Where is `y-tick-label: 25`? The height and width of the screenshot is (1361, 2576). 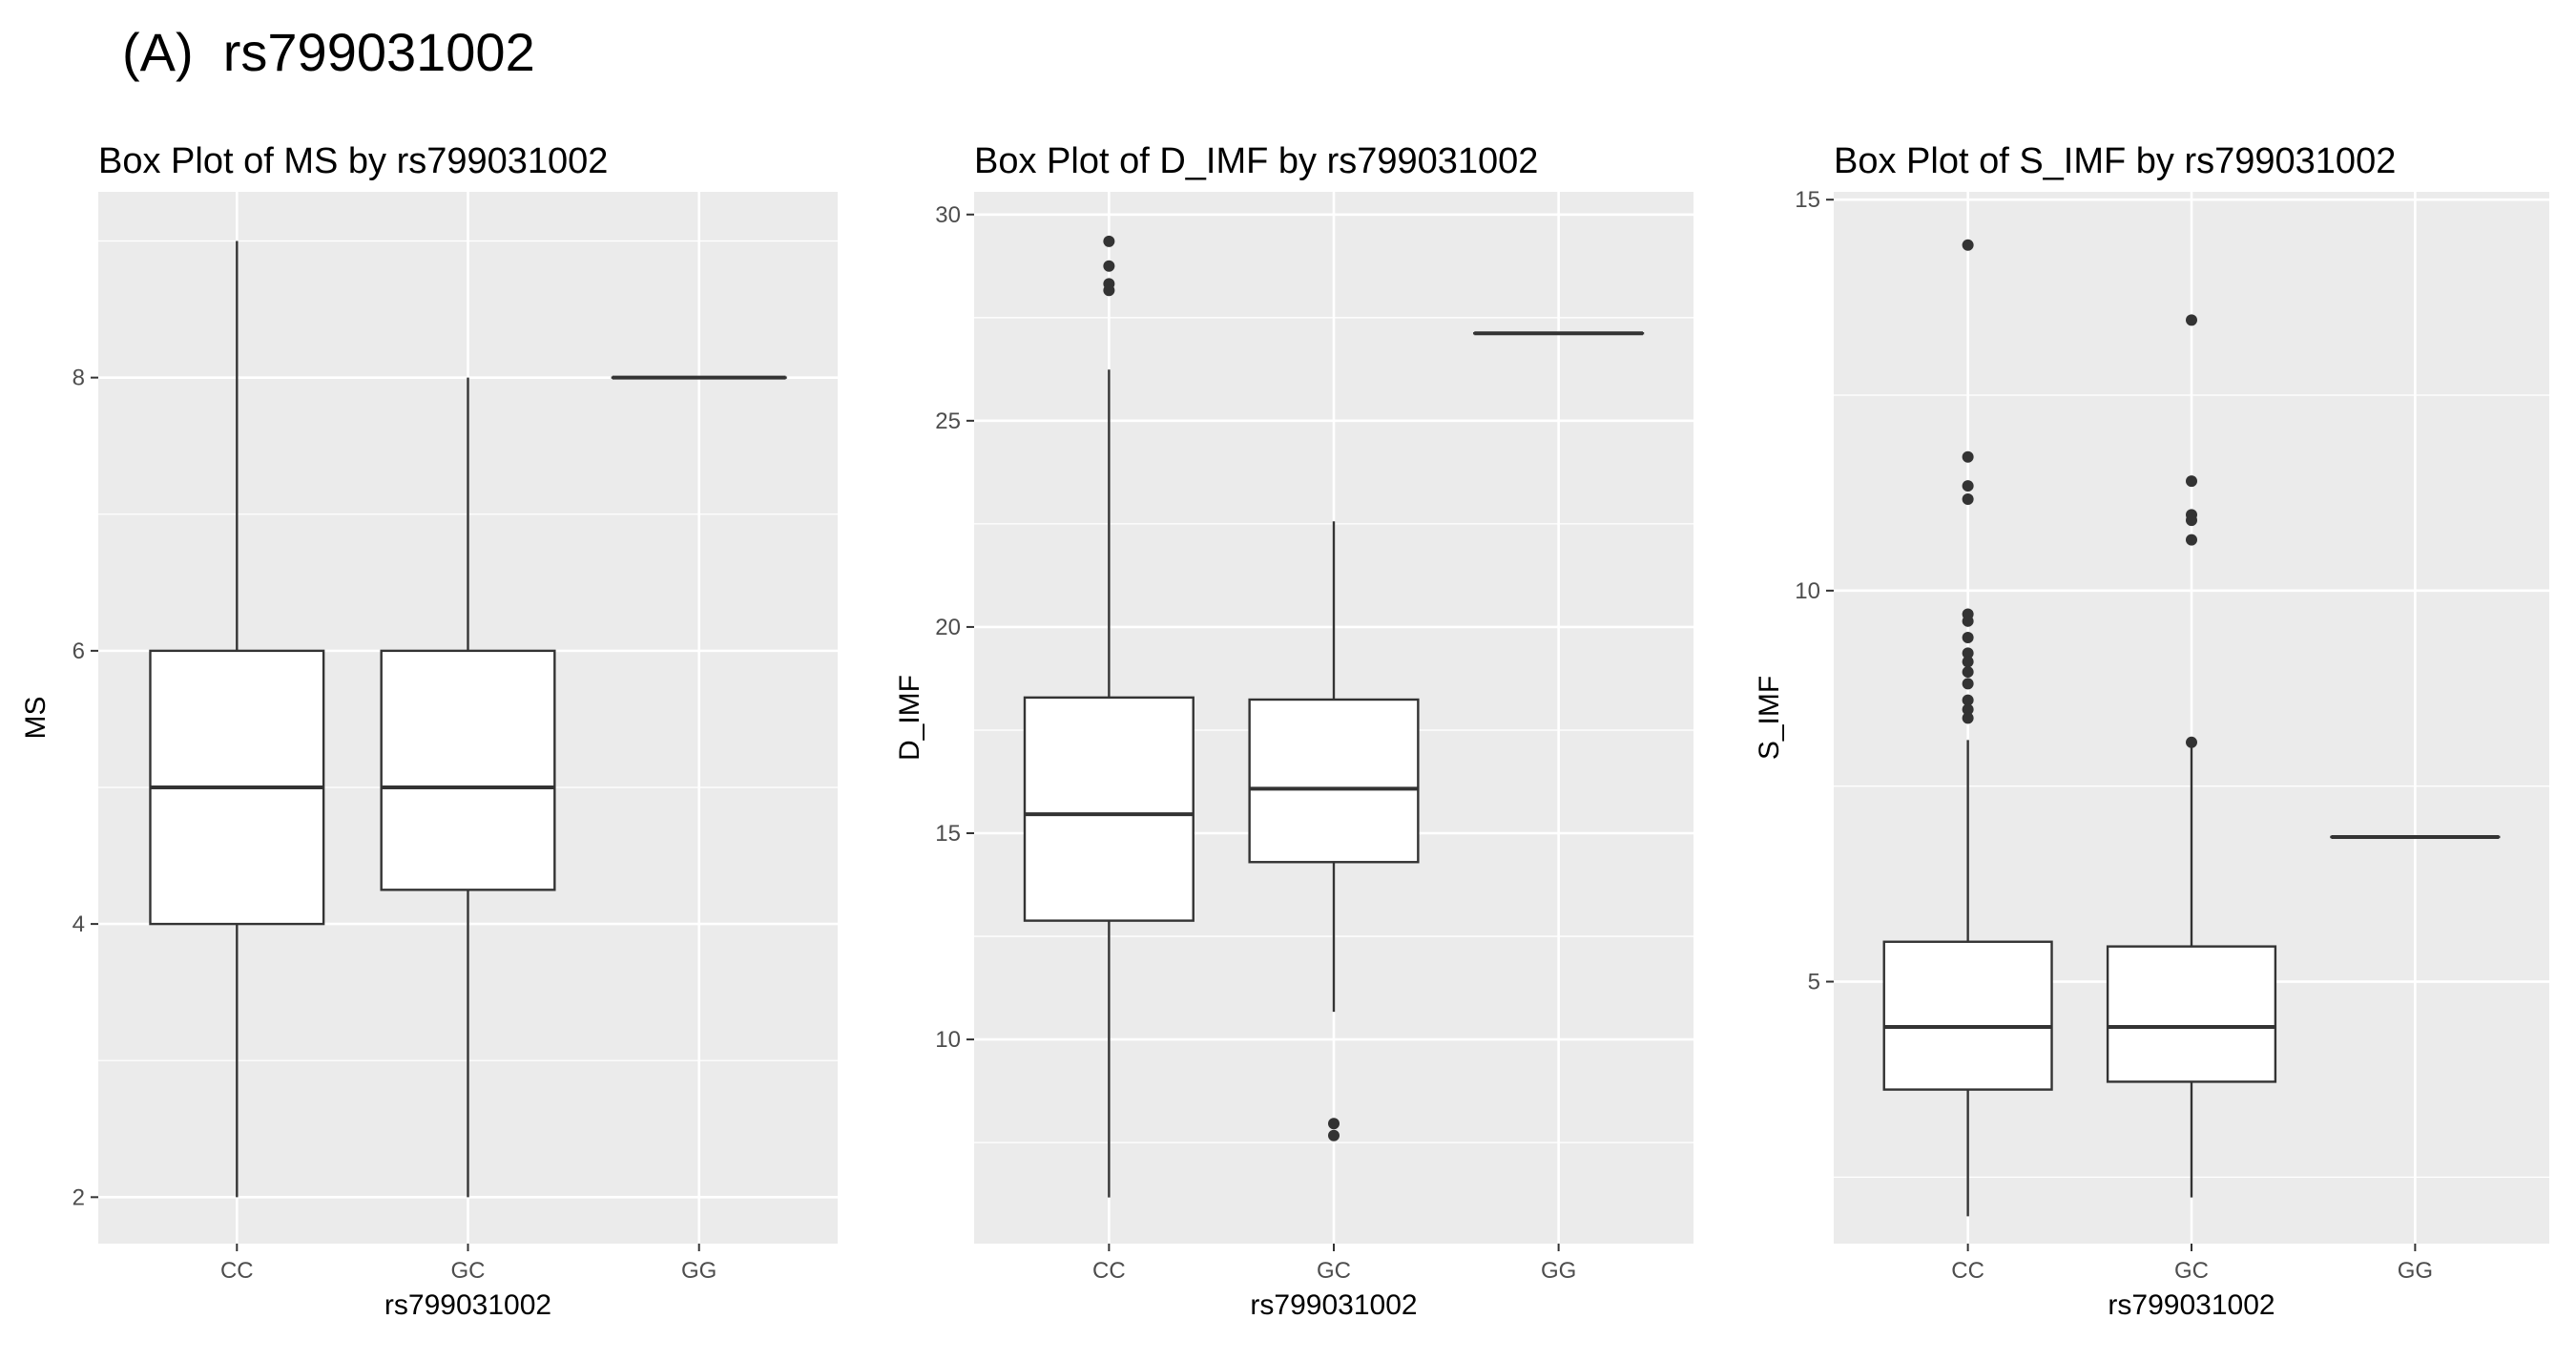 y-tick-label: 25 is located at coordinates (948, 421).